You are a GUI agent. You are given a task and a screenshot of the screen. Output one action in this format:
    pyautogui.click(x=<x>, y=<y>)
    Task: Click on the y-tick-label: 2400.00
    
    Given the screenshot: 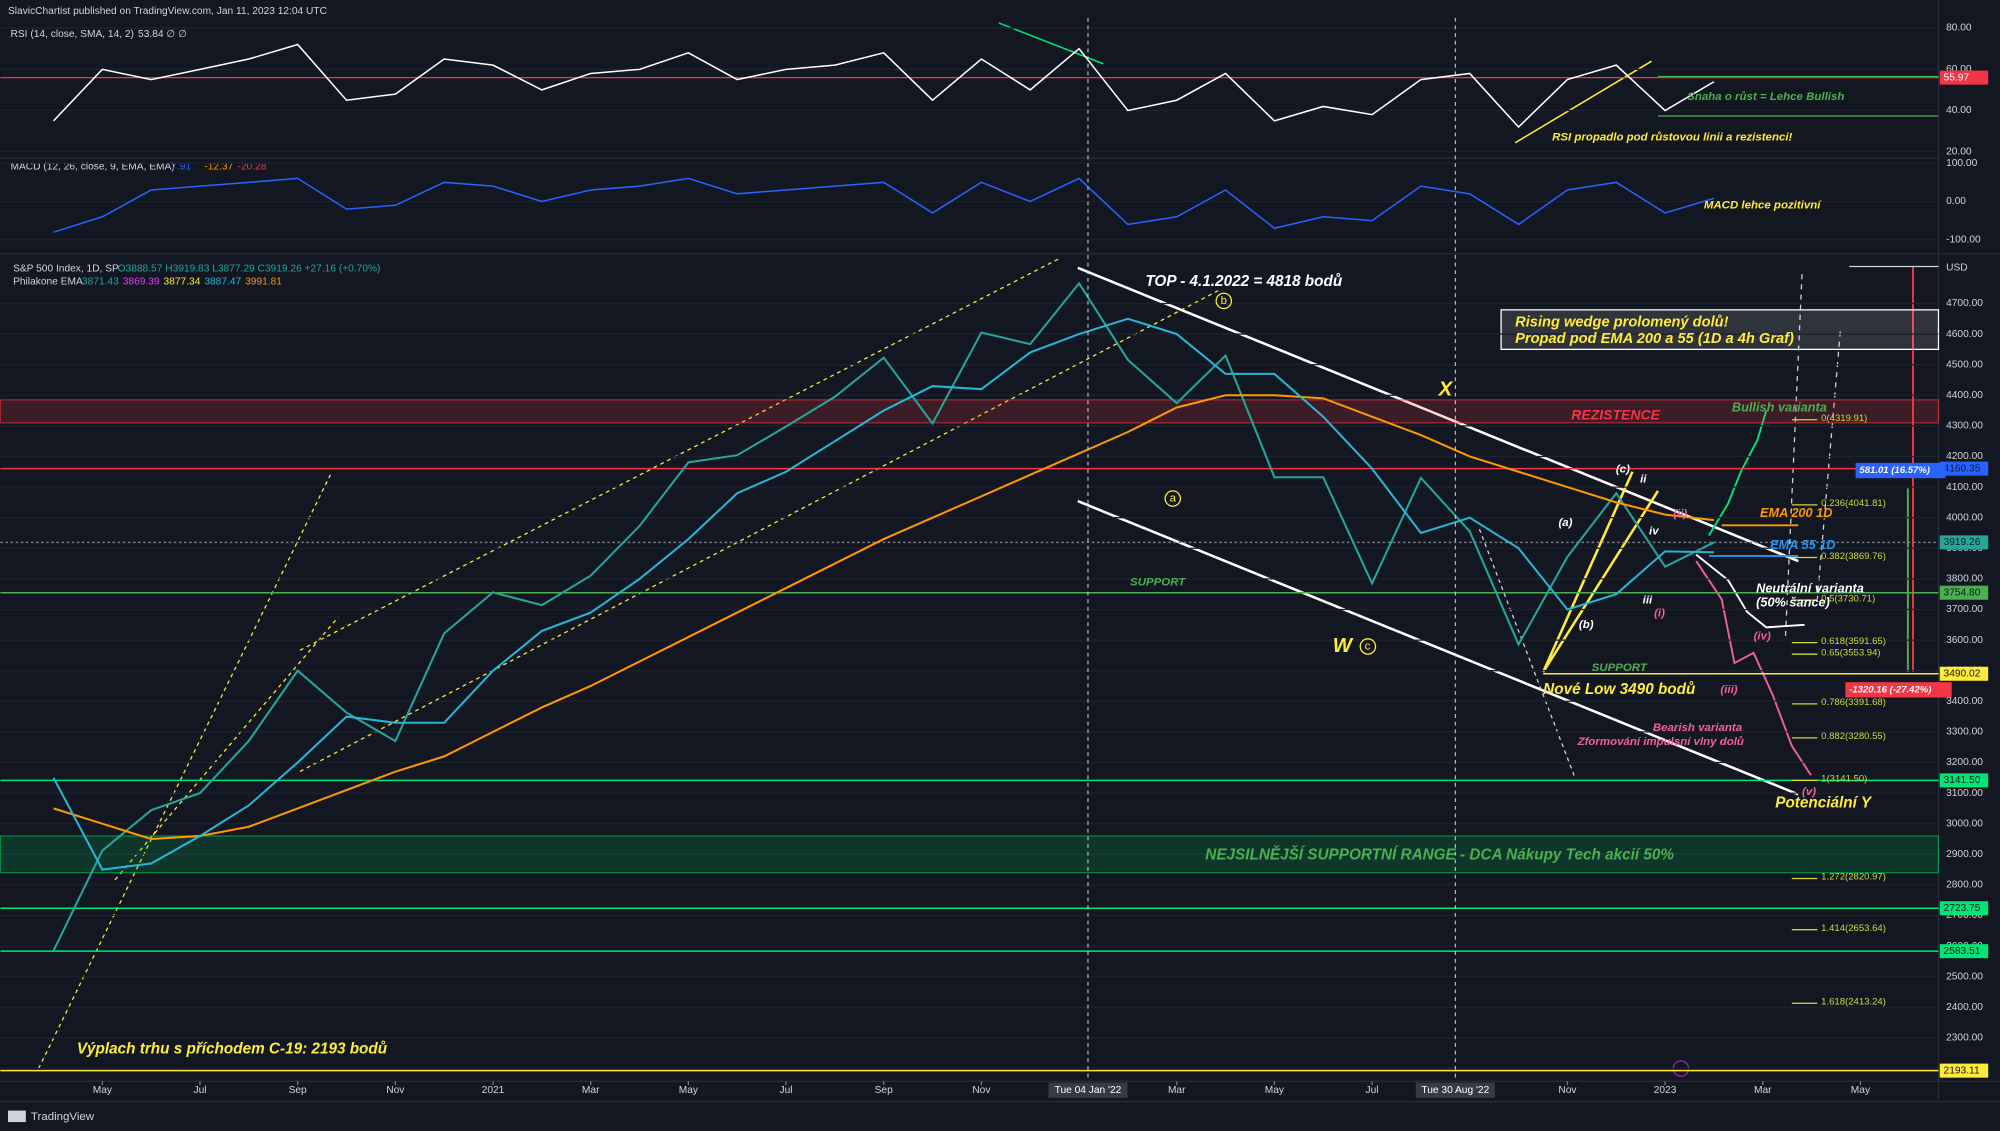 What is the action you would take?
    pyautogui.click(x=1964, y=1007)
    